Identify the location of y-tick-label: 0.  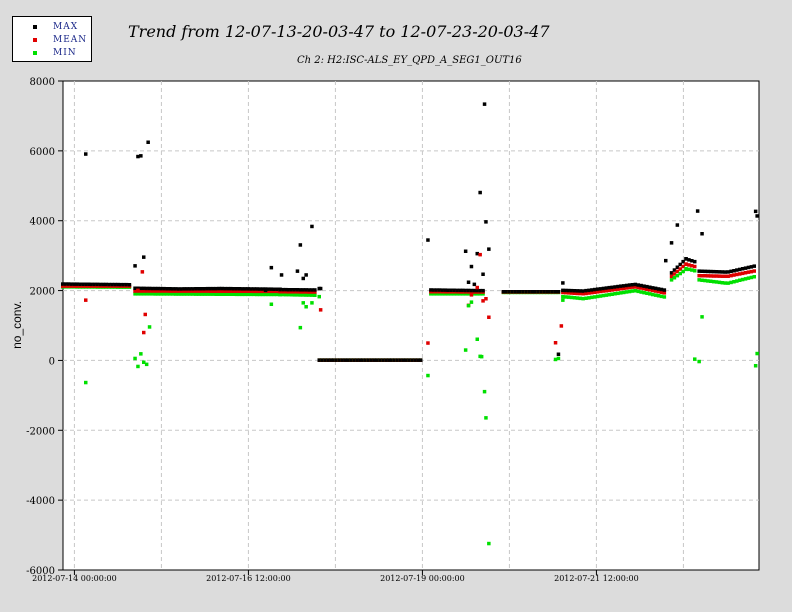
(52, 361).